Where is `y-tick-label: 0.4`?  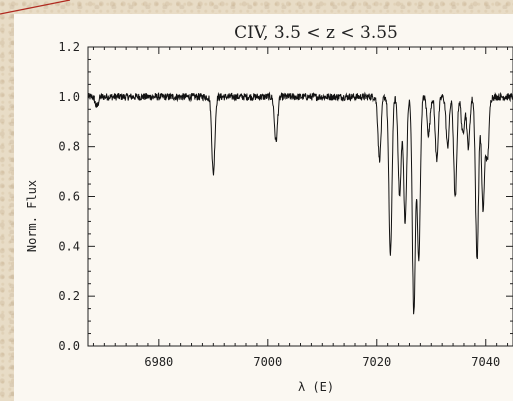 y-tick-label: 0.4 is located at coordinates (69, 246).